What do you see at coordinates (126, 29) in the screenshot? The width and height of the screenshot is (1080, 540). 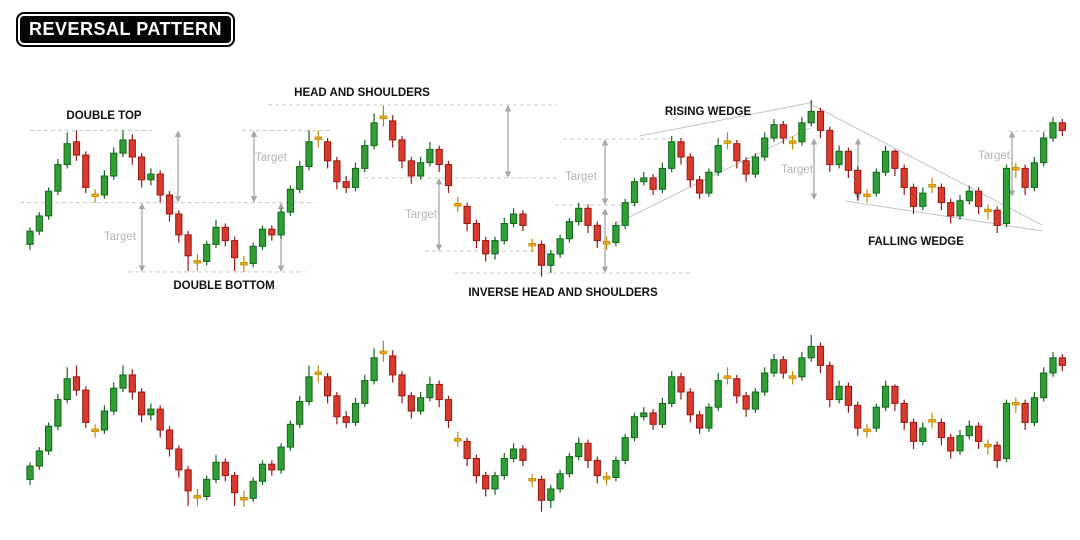 I see `title-badge: REVERSAL PATTERN` at bounding box center [126, 29].